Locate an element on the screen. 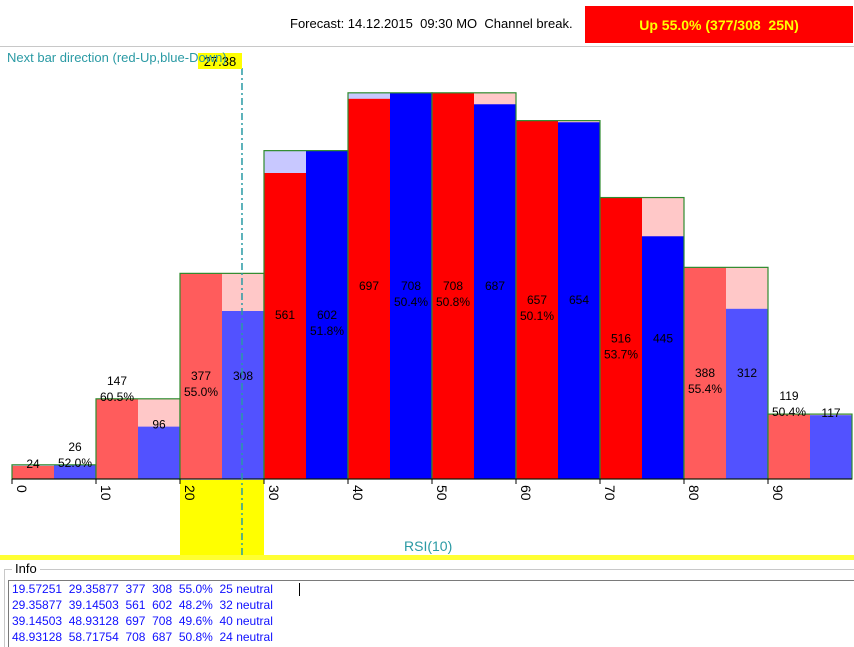 This screenshot has height=647, width=854. up-count-label: 377 is located at coordinates (201, 376).